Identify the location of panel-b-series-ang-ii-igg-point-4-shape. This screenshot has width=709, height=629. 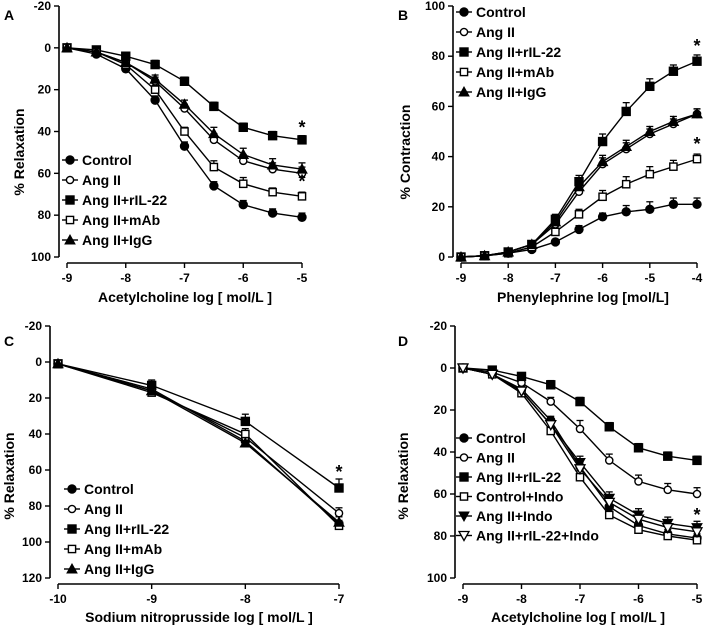
(555, 221).